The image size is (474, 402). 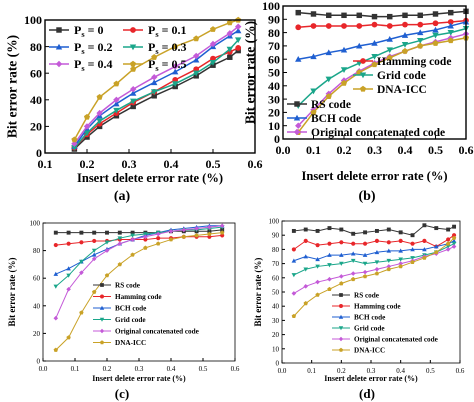 I want to click on y-tick-label: 100, so click(x=35, y=223).